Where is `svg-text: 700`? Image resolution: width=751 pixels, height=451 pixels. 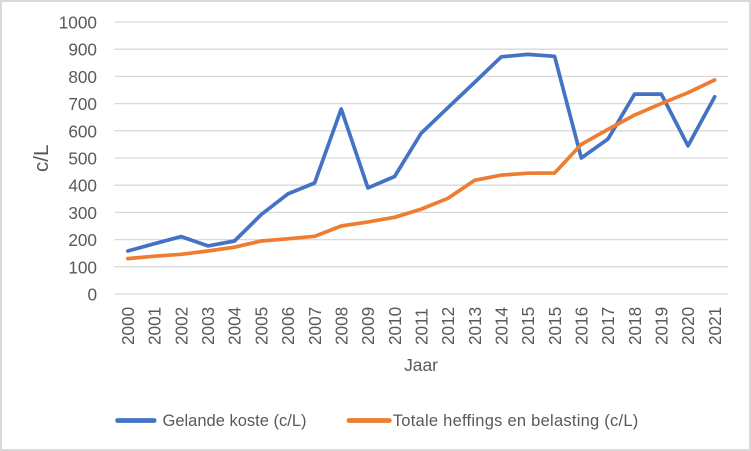
svg-text: 700 is located at coordinates (82, 104).